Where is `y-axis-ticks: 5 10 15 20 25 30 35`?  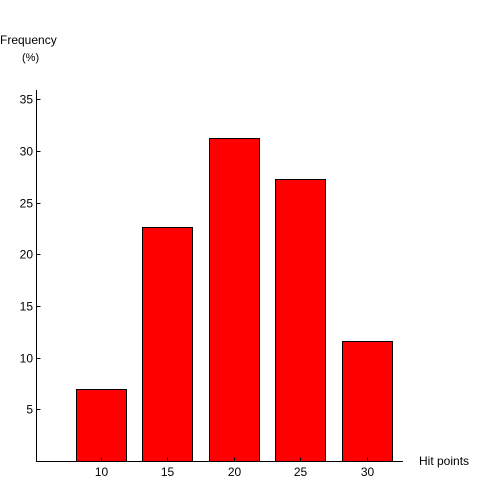
y-axis-ticks: 5 10 15 20 25 30 35 is located at coordinates (30, 255).